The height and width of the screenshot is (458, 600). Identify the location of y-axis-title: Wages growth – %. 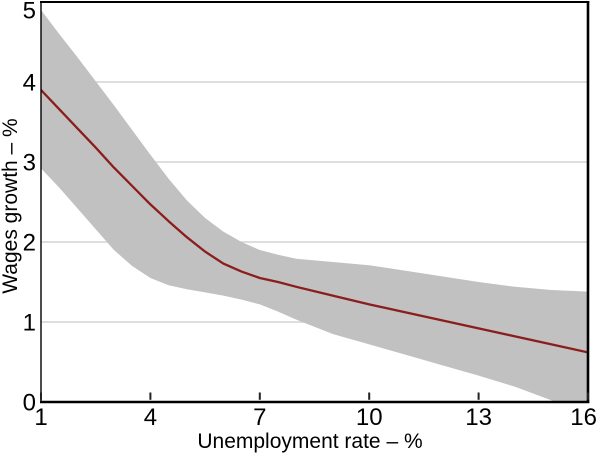
(11, 205).